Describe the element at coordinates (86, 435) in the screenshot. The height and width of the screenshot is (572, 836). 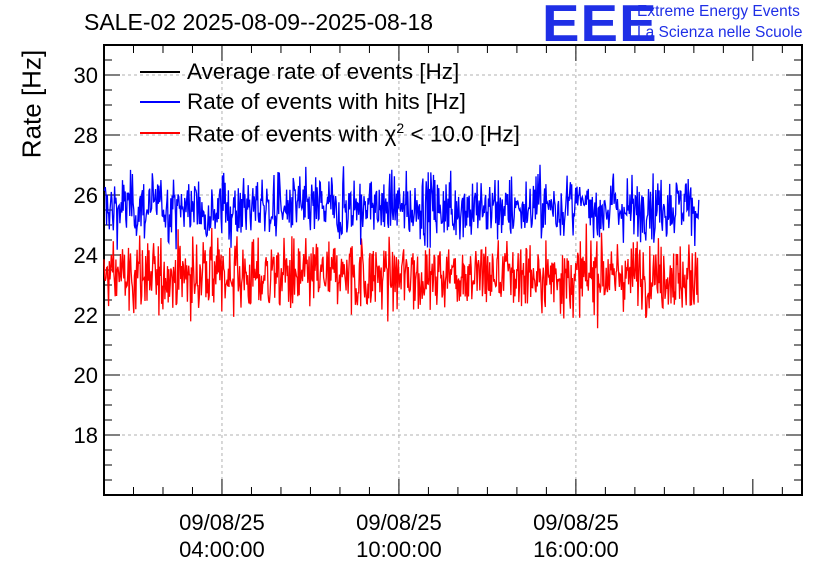
I see `y-tick-label: 18` at that location.